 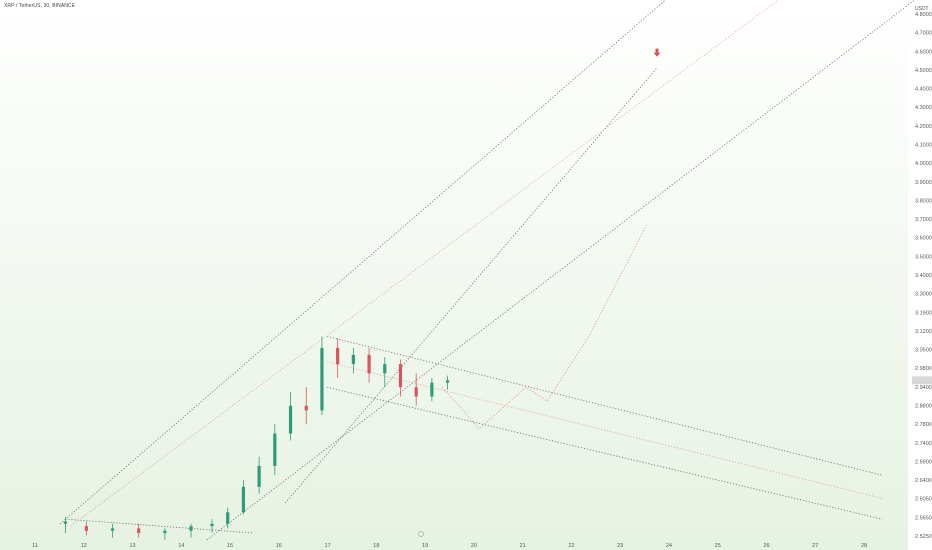 What do you see at coordinates (923, 313) in the screenshot?
I see `price-tick-label: 3.1900` at bounding box center [923, 313].